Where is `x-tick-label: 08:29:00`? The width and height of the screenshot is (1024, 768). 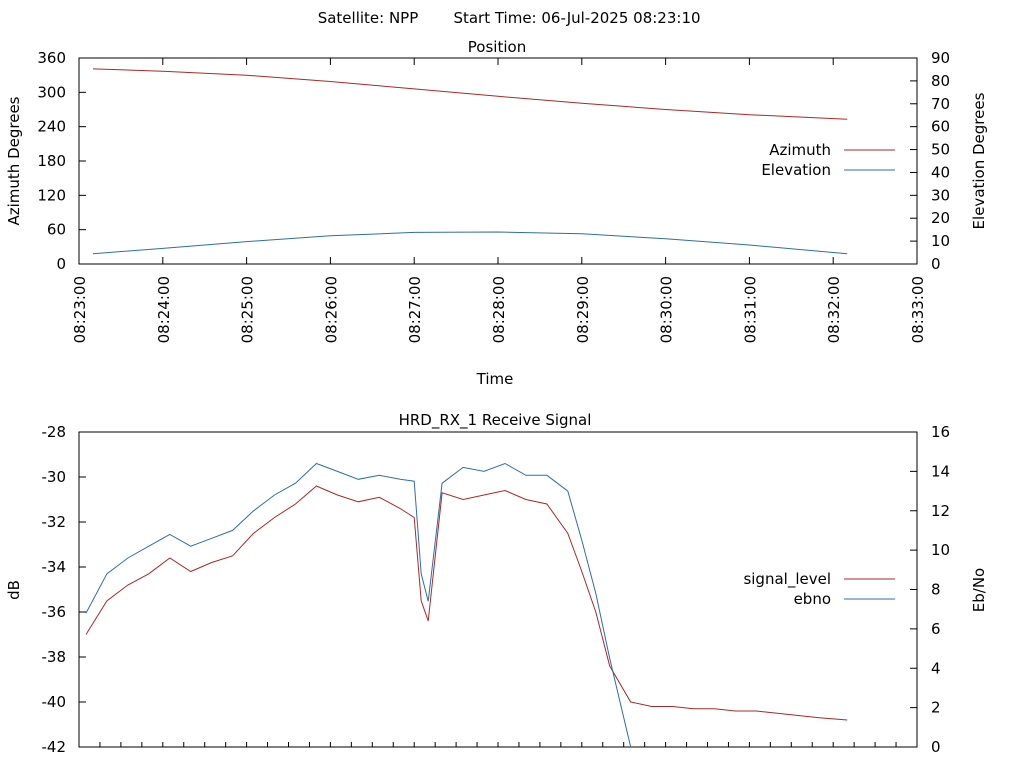
x-tick-label: 08:29:00 is located at coordinates (583, 309).